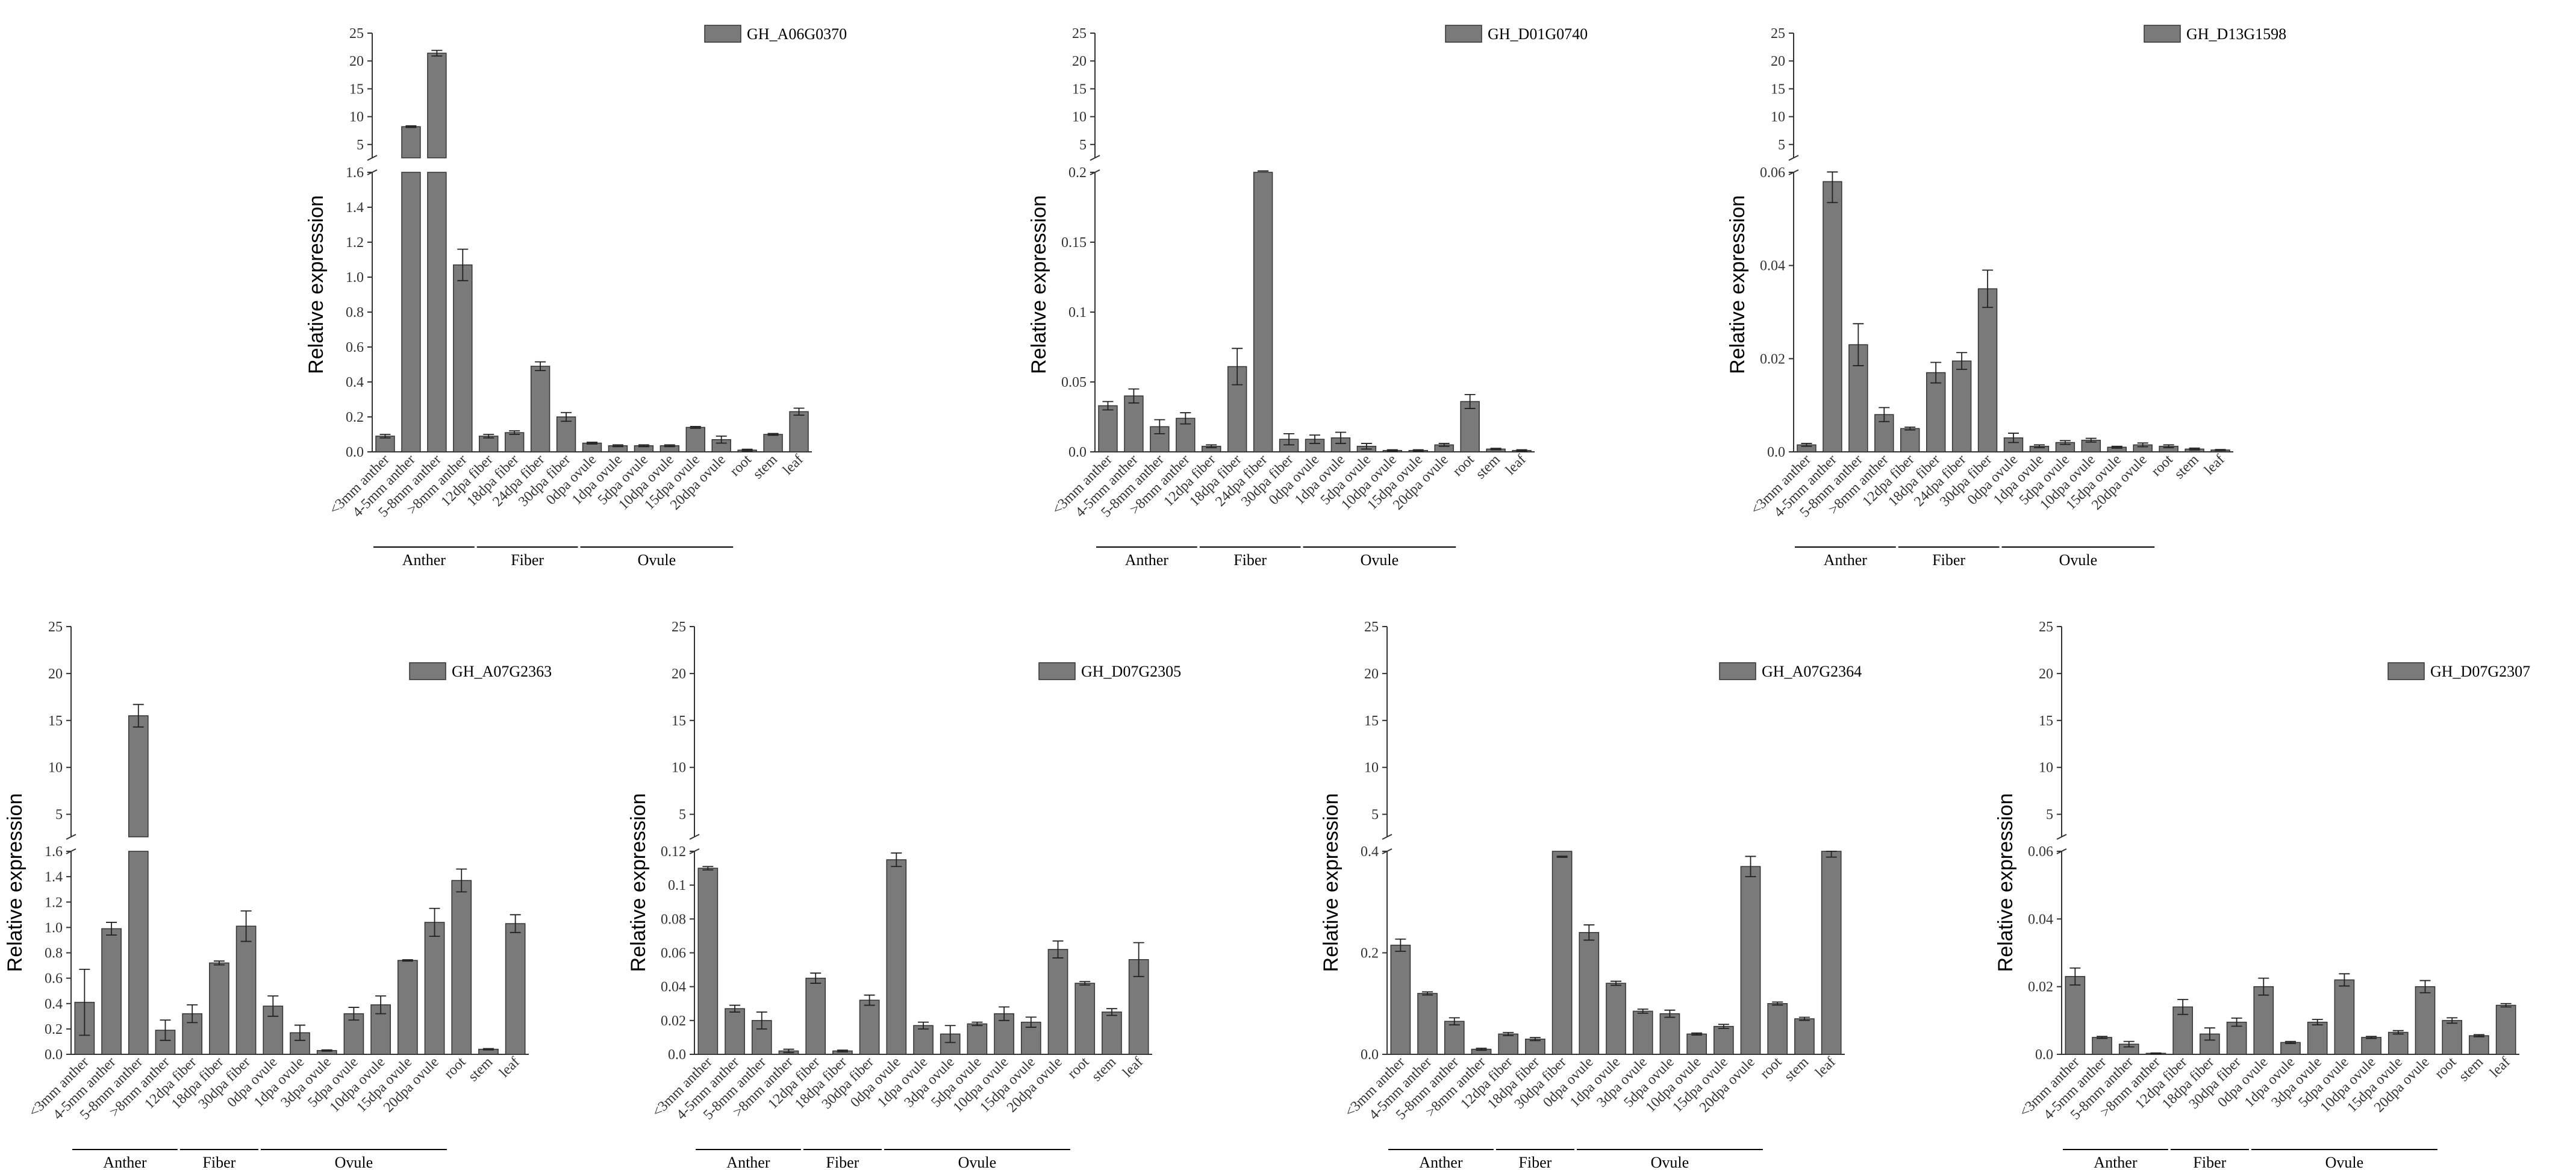  What do you see at coordinates (355, 243) in the screenshot?
I see `y-tick-label: 1.2` at bounding box center [355, 243].